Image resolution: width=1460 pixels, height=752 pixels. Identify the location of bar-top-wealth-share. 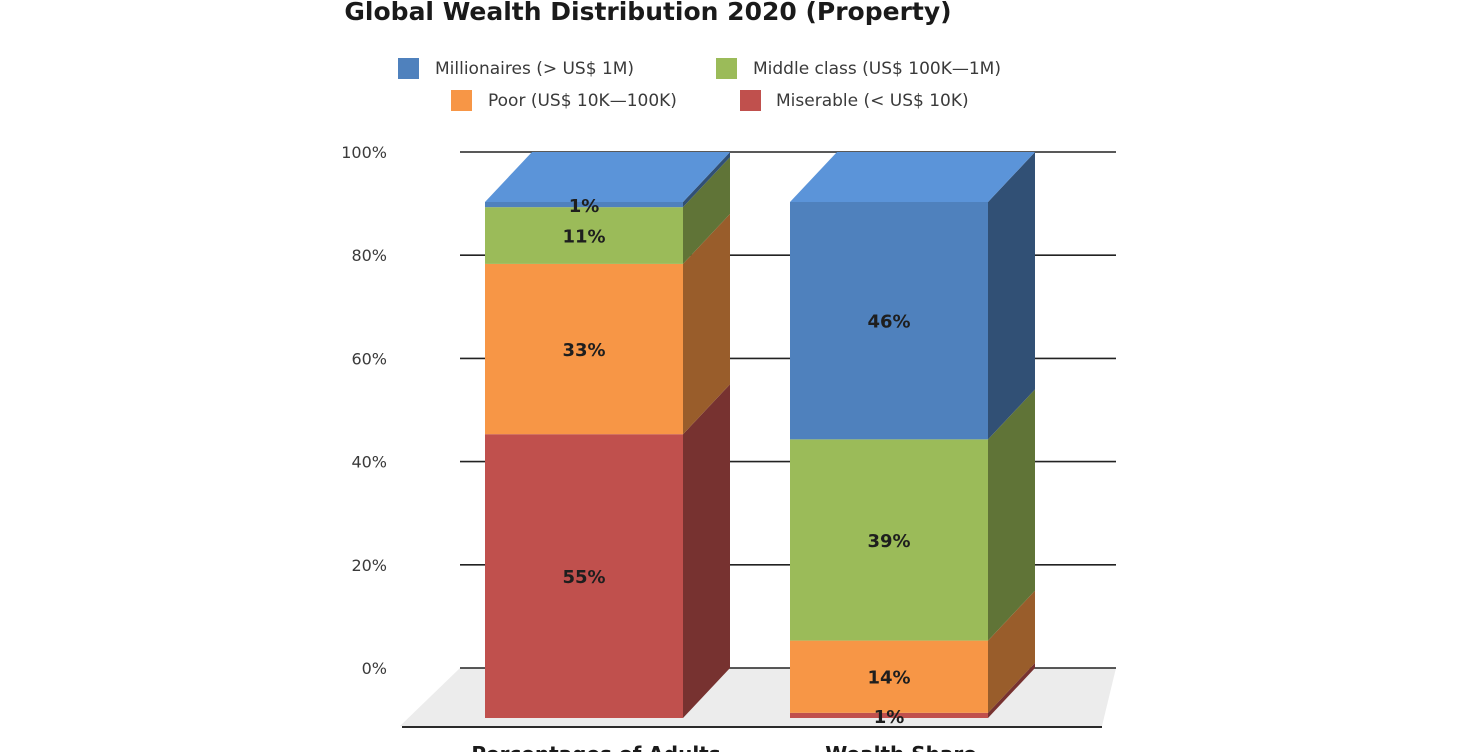
(912, 177).